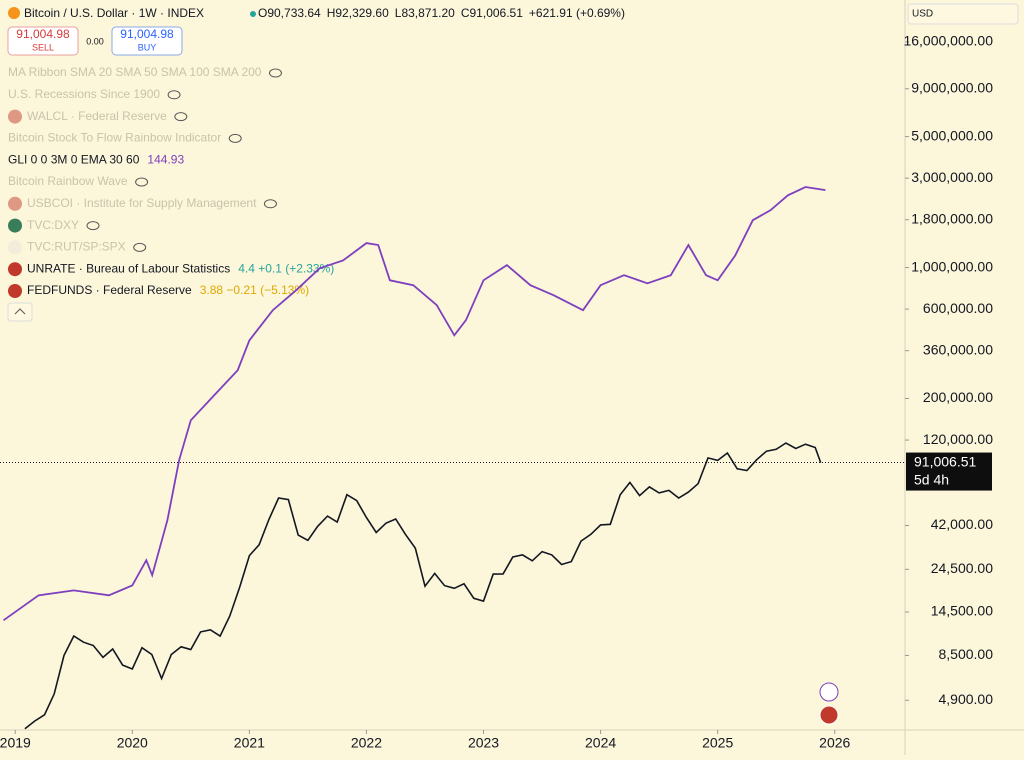  What do you see at coordinates (966, 654) in the screenshot?
I see `y-tick-label: 8,500.00` at bounding box center [966, 654].